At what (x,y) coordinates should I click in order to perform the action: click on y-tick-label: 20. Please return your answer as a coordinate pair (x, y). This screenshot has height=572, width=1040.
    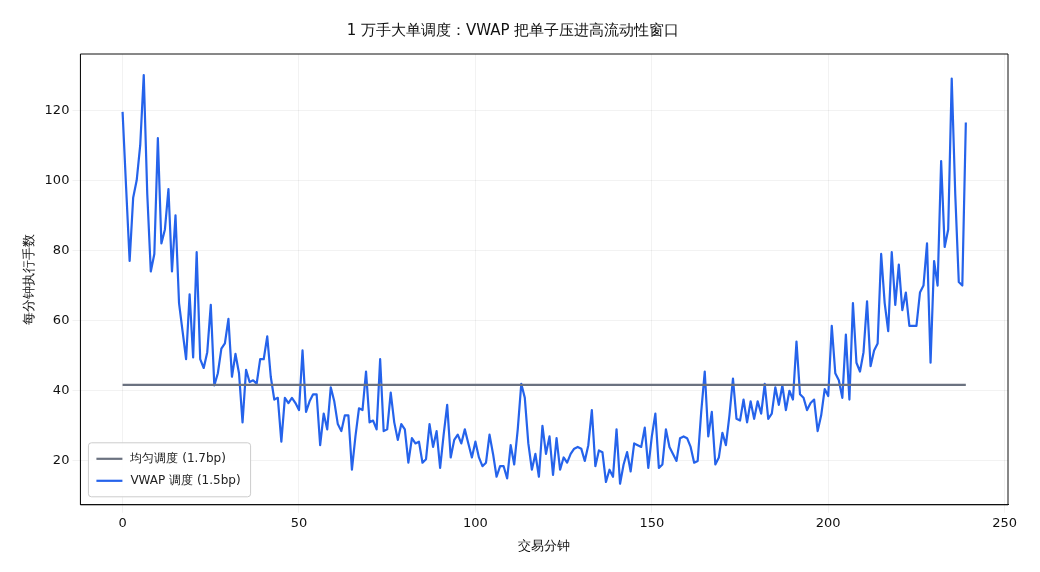
    Looking at the image, I should click on (61, 460).